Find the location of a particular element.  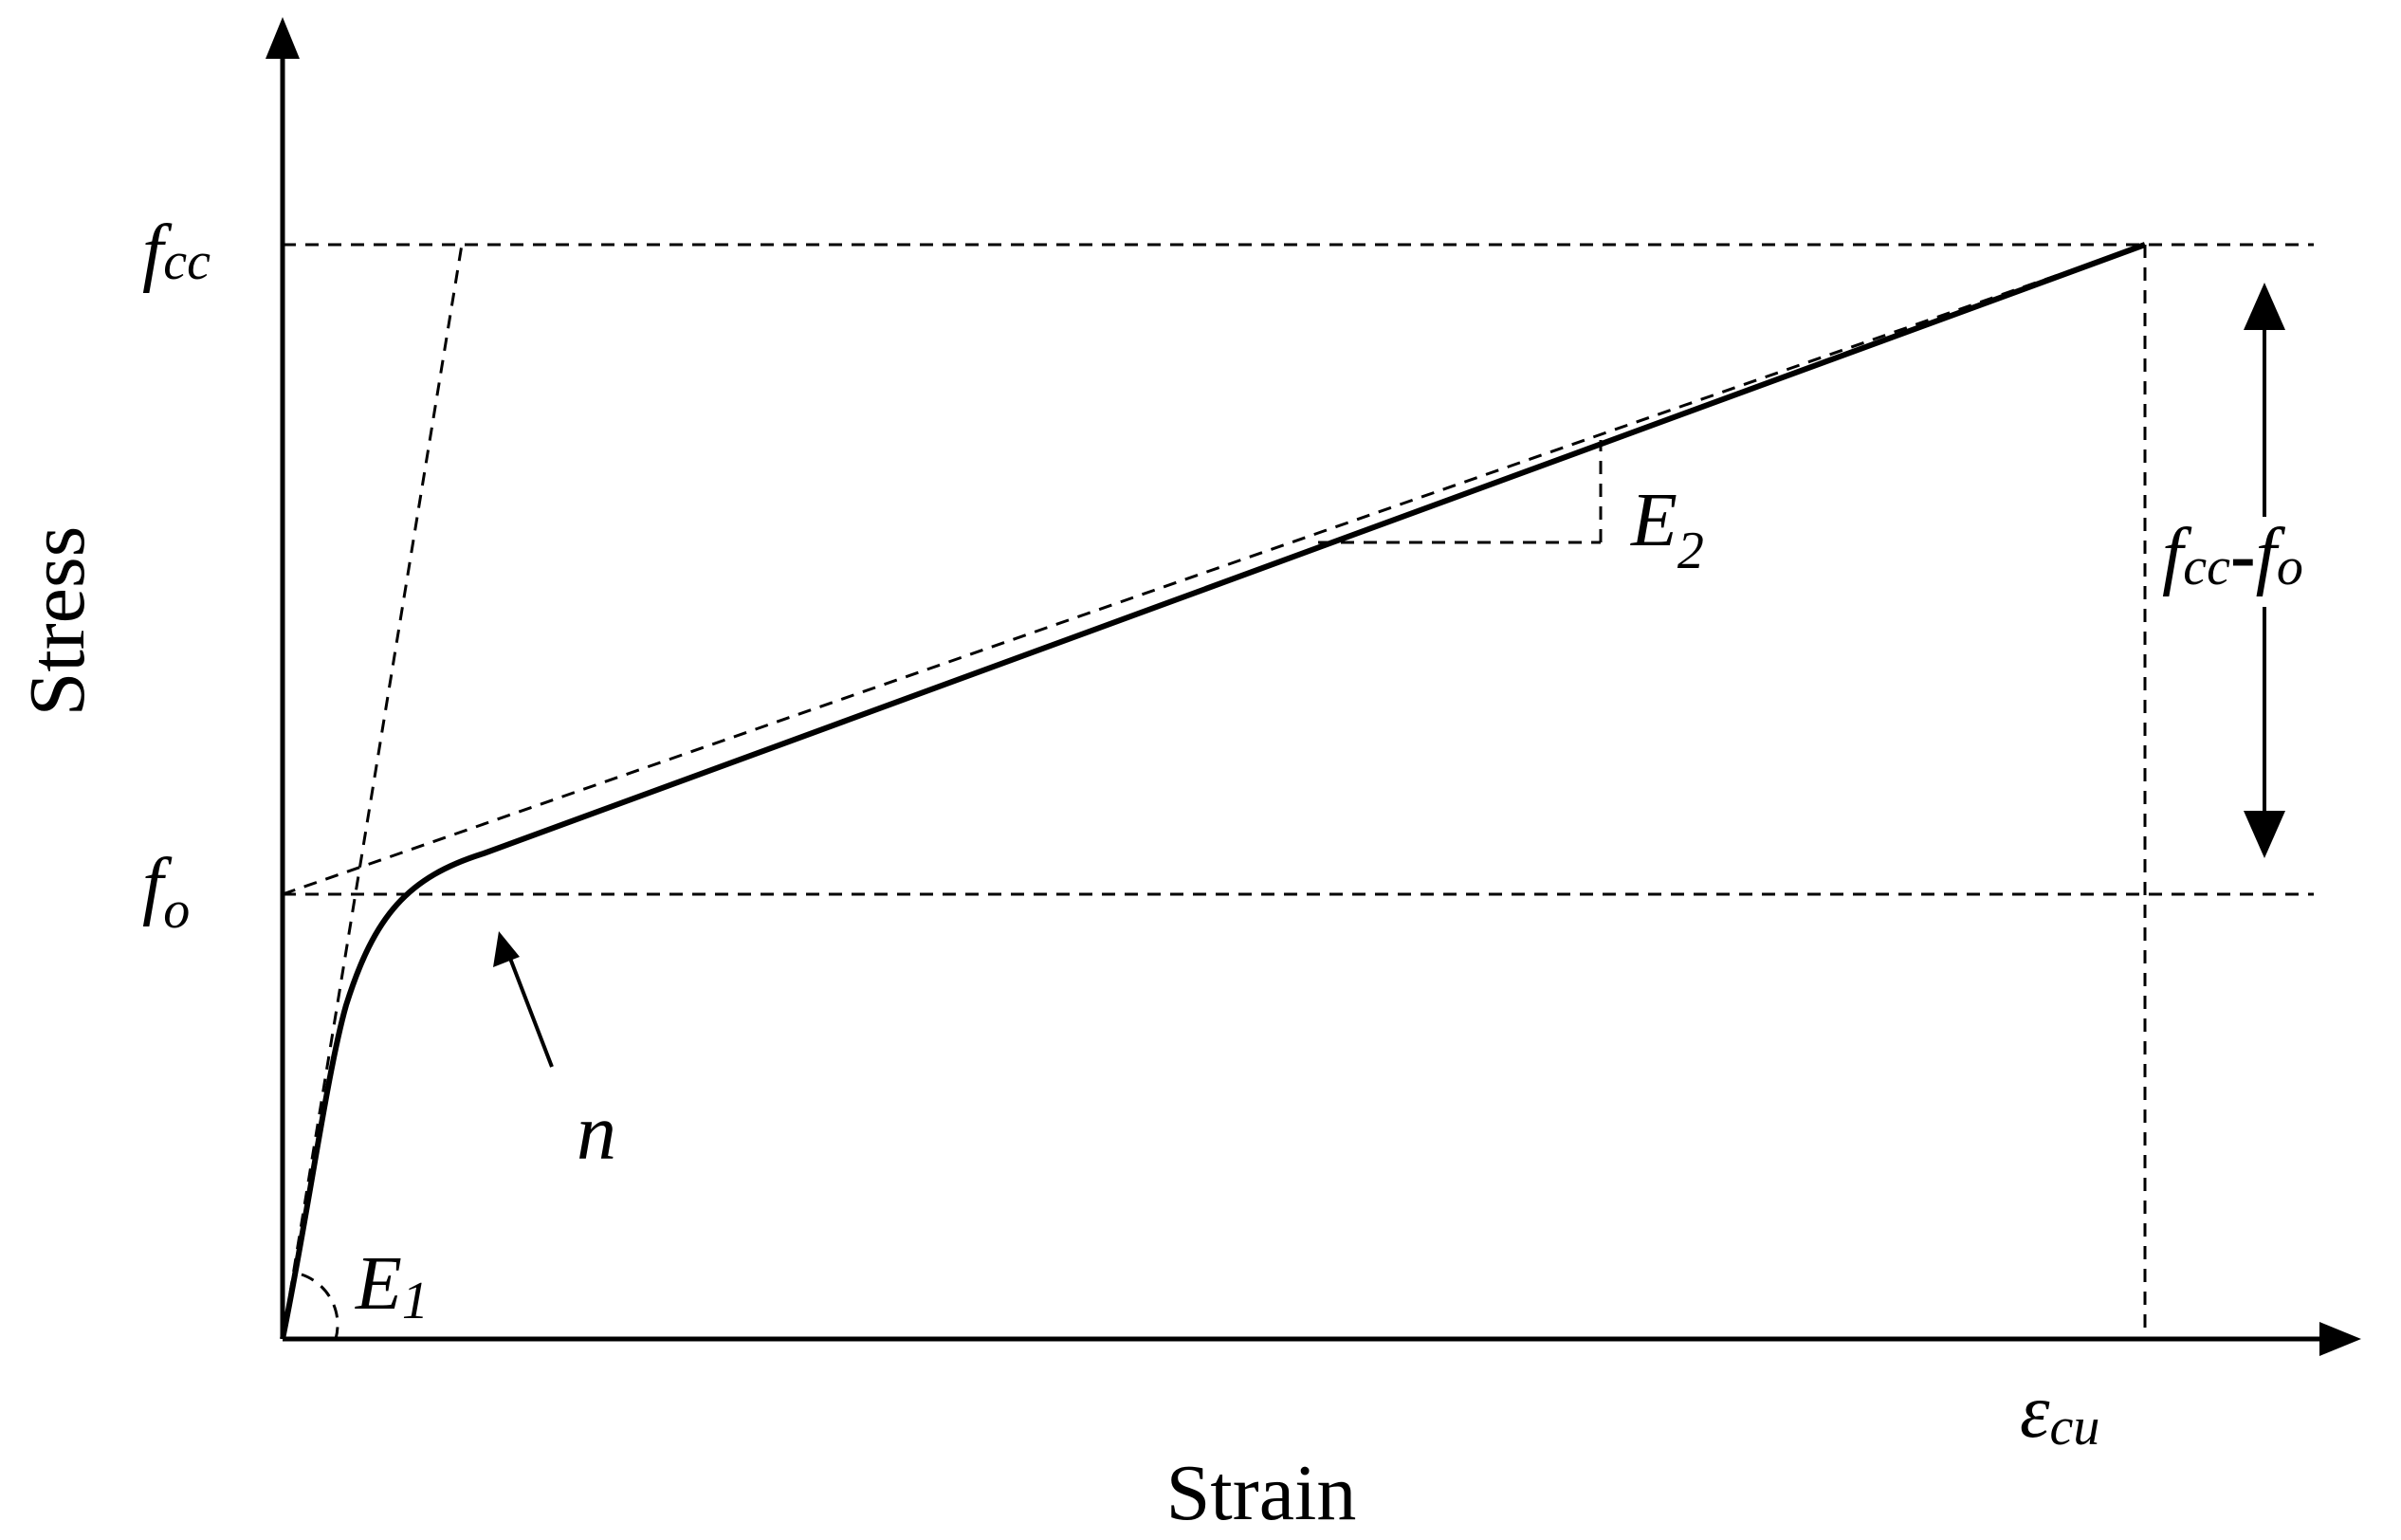

e1-label-base: E is located at coordinates (379, 1284).